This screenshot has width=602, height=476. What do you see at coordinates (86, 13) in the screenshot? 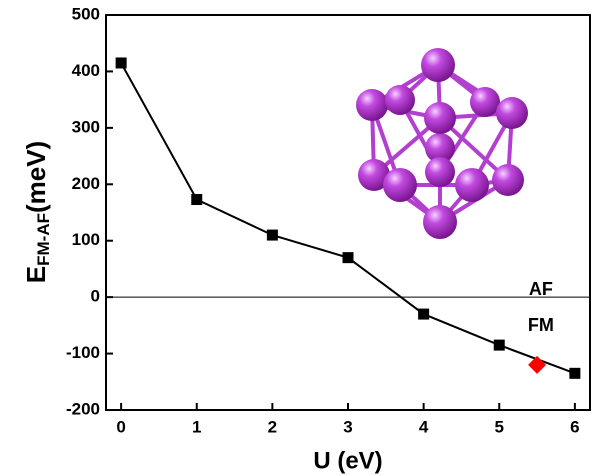
I see `y-tick-label: 500` at bounding box center [86, 13].